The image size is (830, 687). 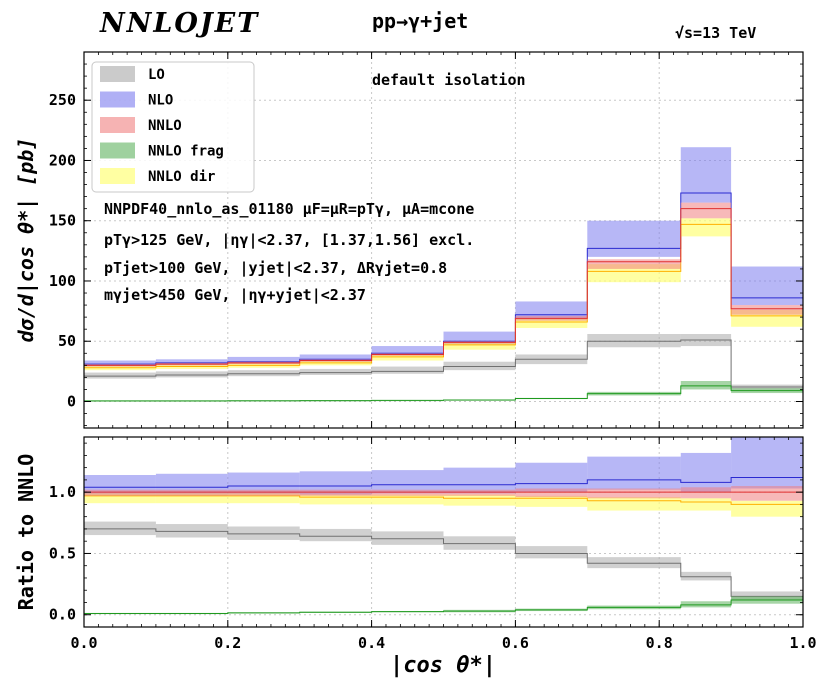 I want to click on legend-label-nnlo: NNLO, so click(x=165, y=126).